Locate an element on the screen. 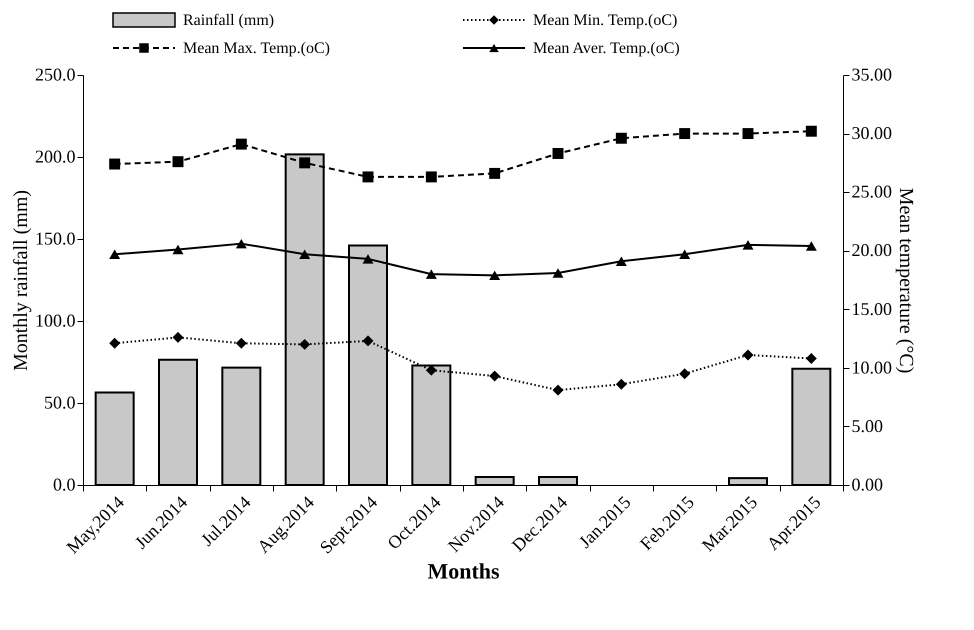 This screenshot has width=974, height=630. y-tick-label: 100.0 is located at coordinates (55, 320).